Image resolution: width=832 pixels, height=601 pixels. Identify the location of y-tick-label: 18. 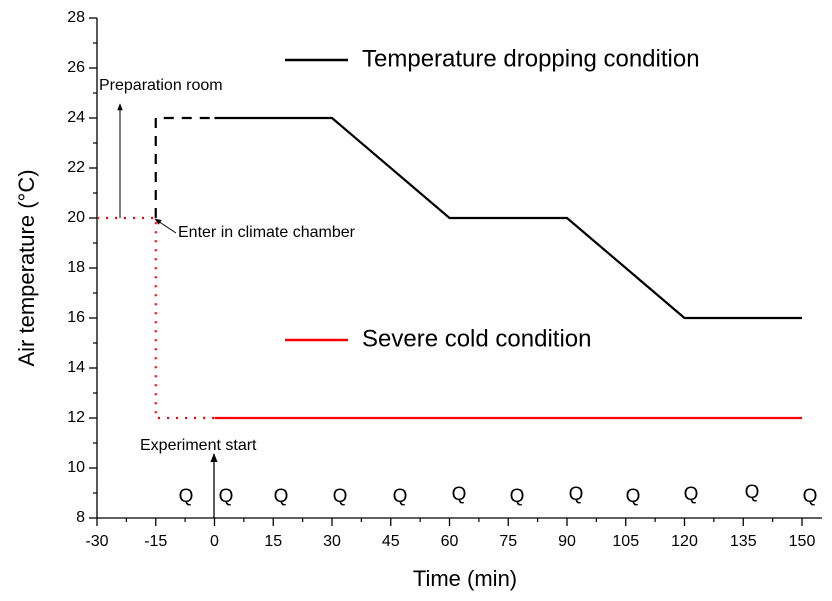
(76, 267).